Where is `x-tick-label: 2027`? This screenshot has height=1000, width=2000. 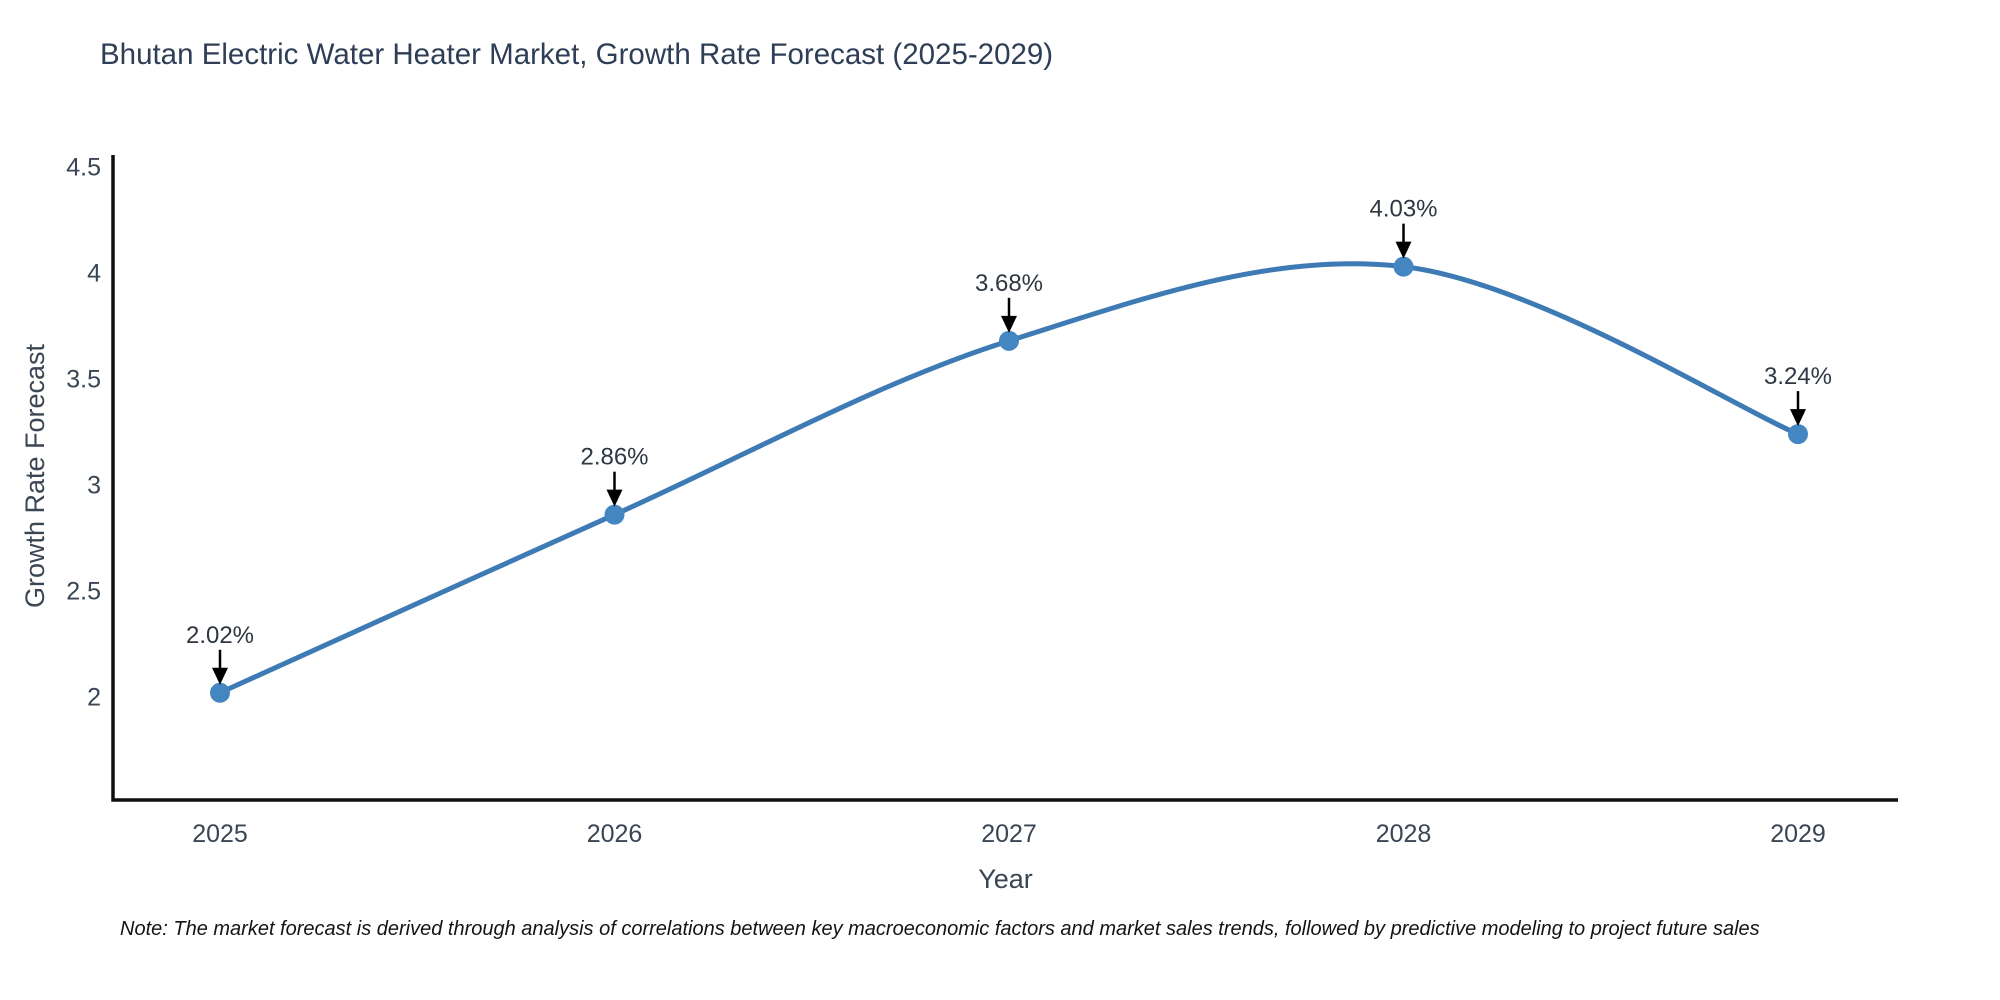 x-tick-label: 2027 is located at coordinates (1009, 834).